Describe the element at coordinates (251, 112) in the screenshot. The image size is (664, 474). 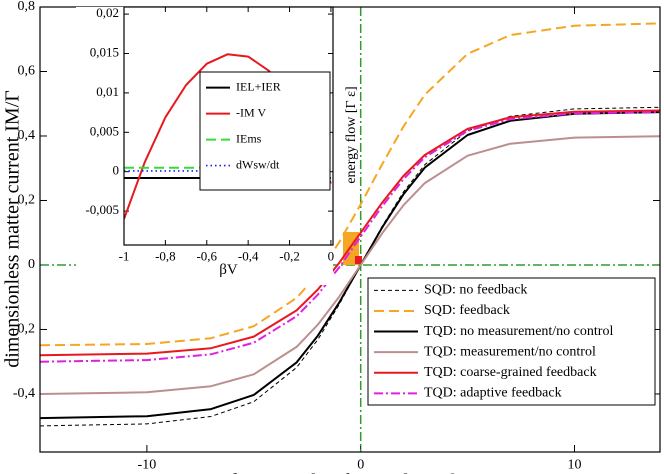
I see `legend-label: -IM V` at that location.